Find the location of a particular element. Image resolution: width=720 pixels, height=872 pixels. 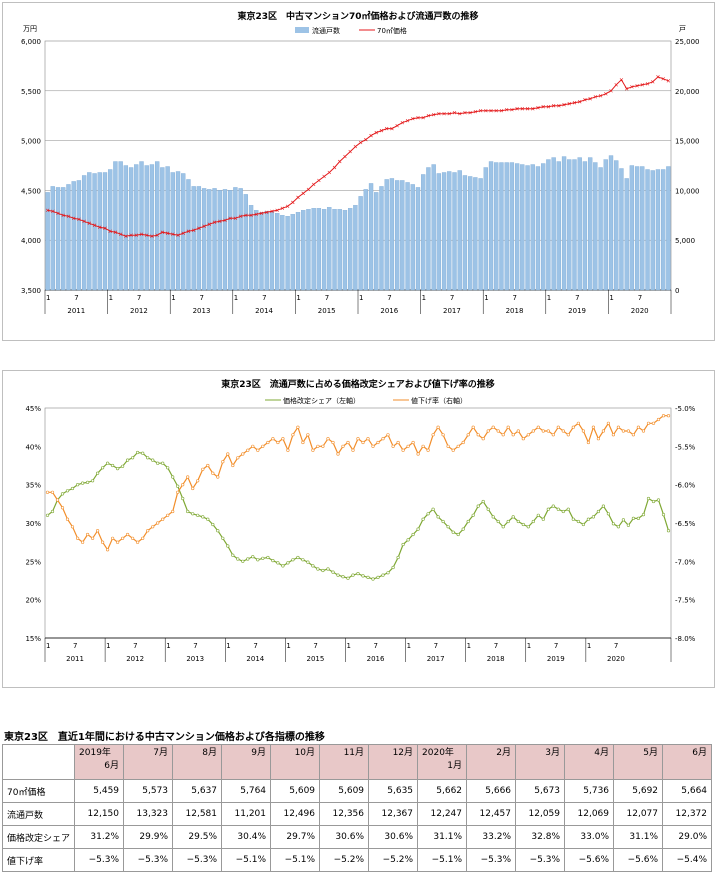

table-cell: 29.5% is located at coordinates (197, 837).